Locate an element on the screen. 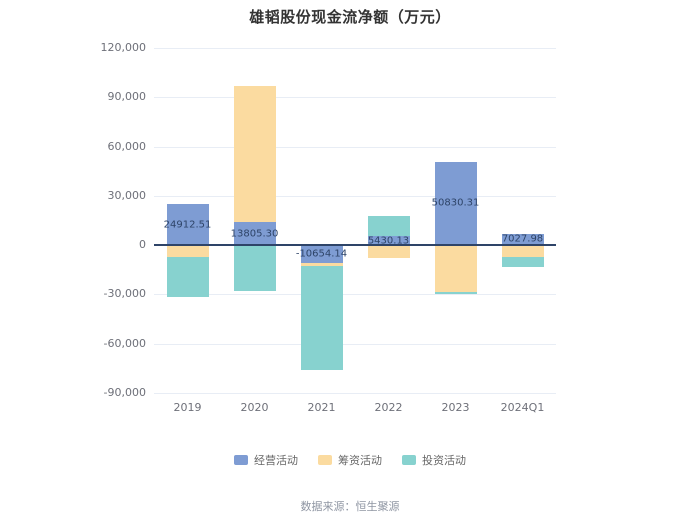 The width and height of the screenshot is (700, 524). bar-2022-s0 is located at coordinates (388, 241).